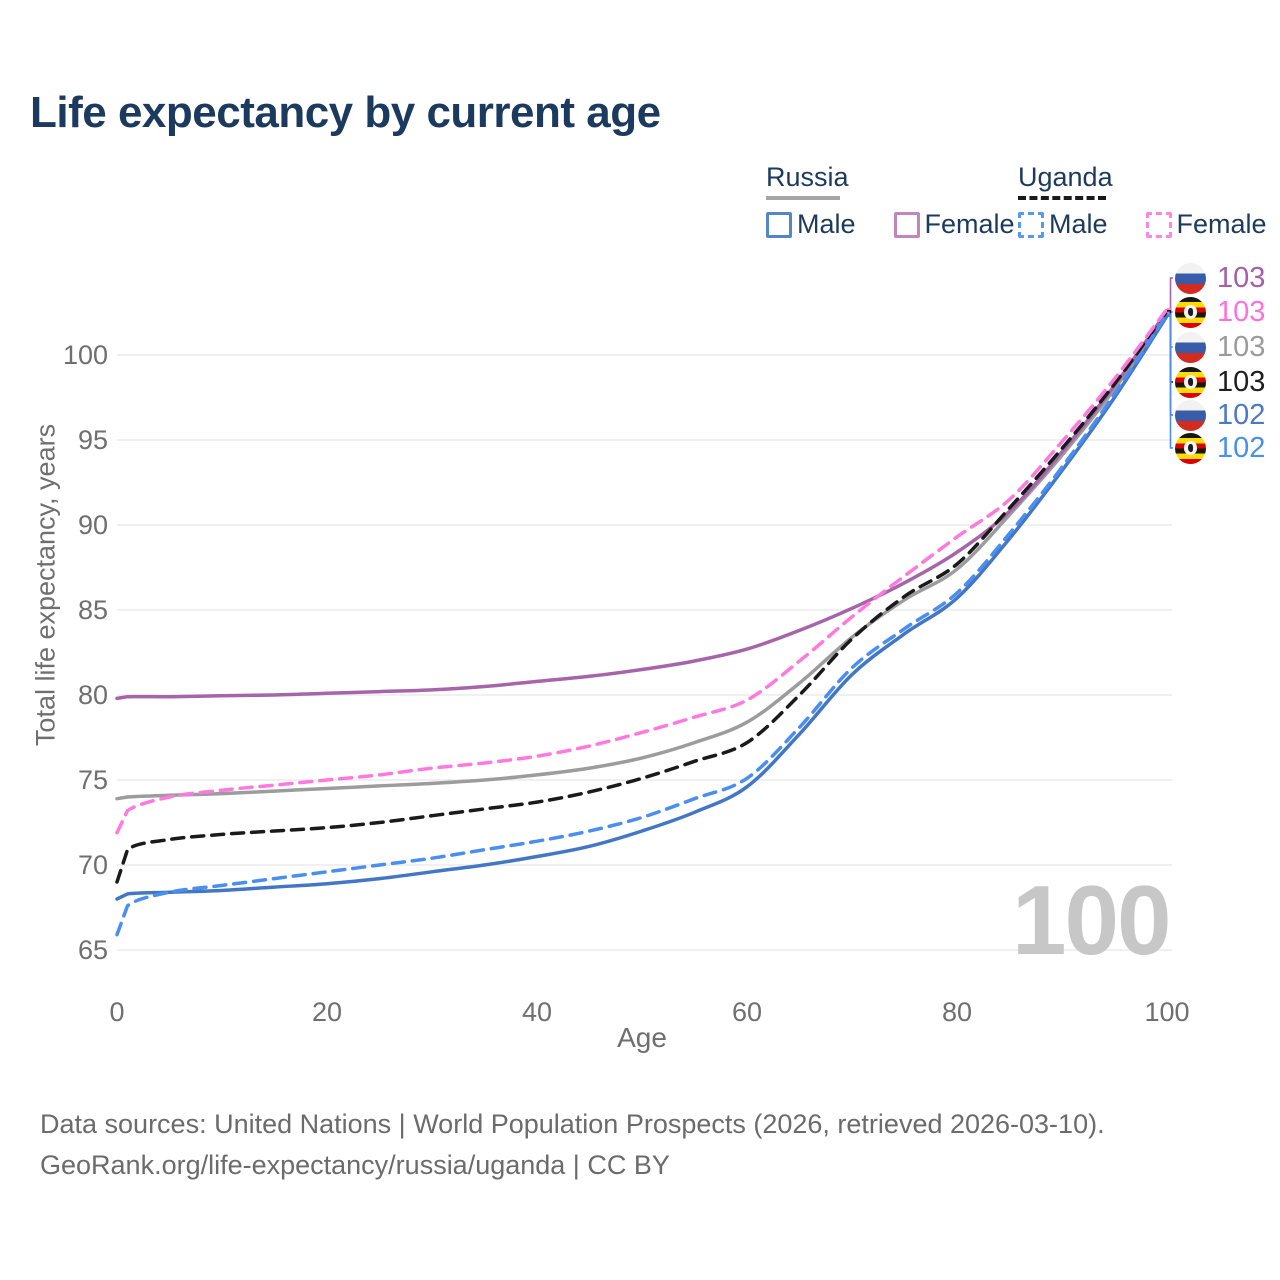  I want to click on x-tick-label: 0, so click(117, 1012).